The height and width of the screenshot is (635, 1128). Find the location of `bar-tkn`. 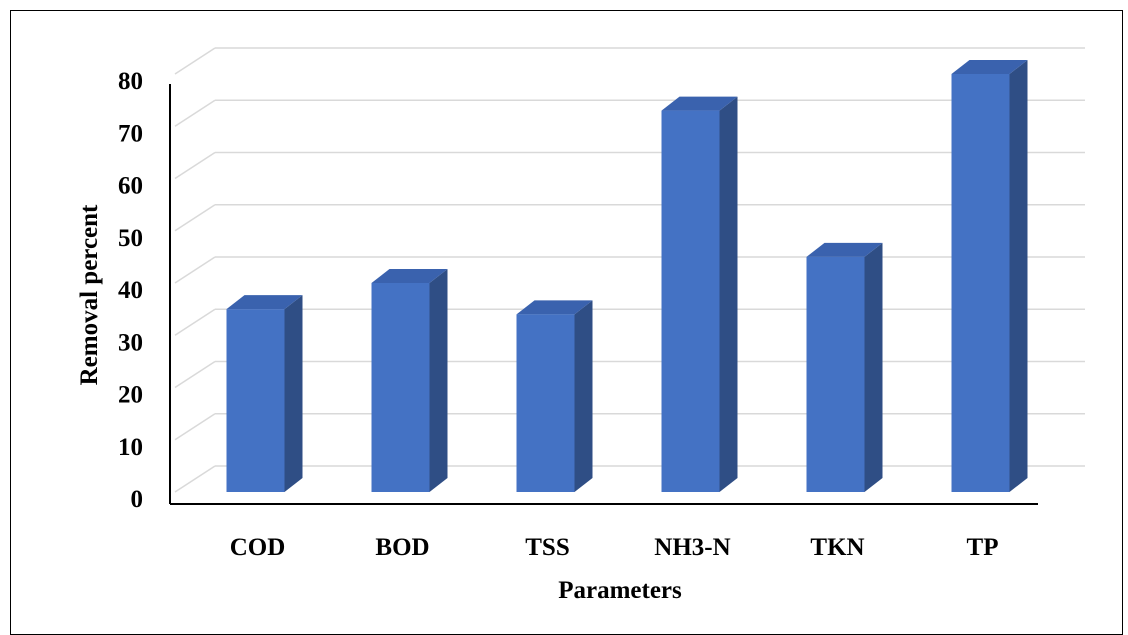

bar-tkn is located at coordinates (844, 367).